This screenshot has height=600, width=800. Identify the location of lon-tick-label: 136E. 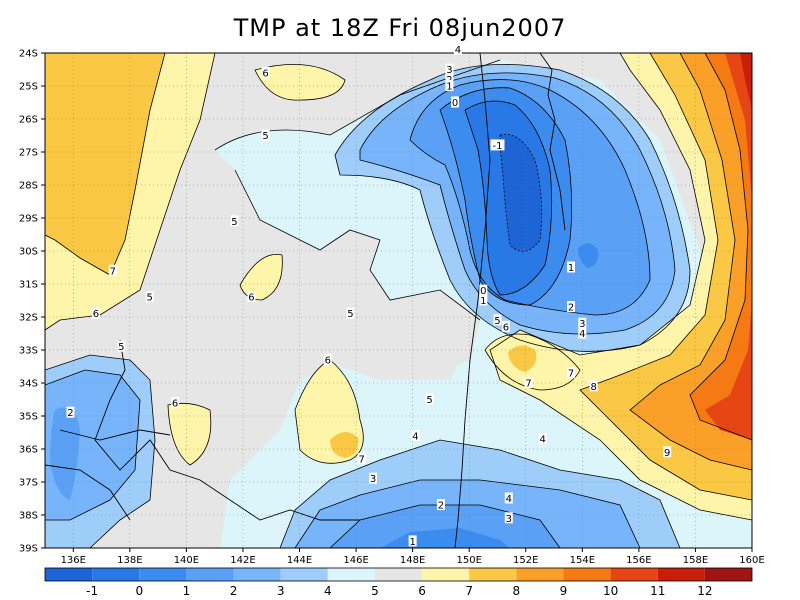
(73, 560).